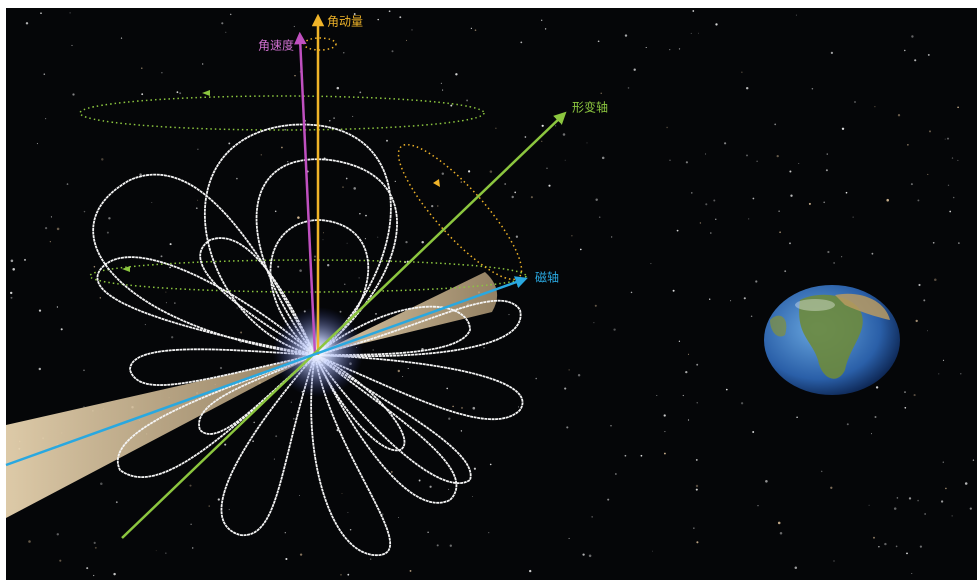 The image size is (977, 587). I want to click on axis-label: 角动量, so click(345, 22).